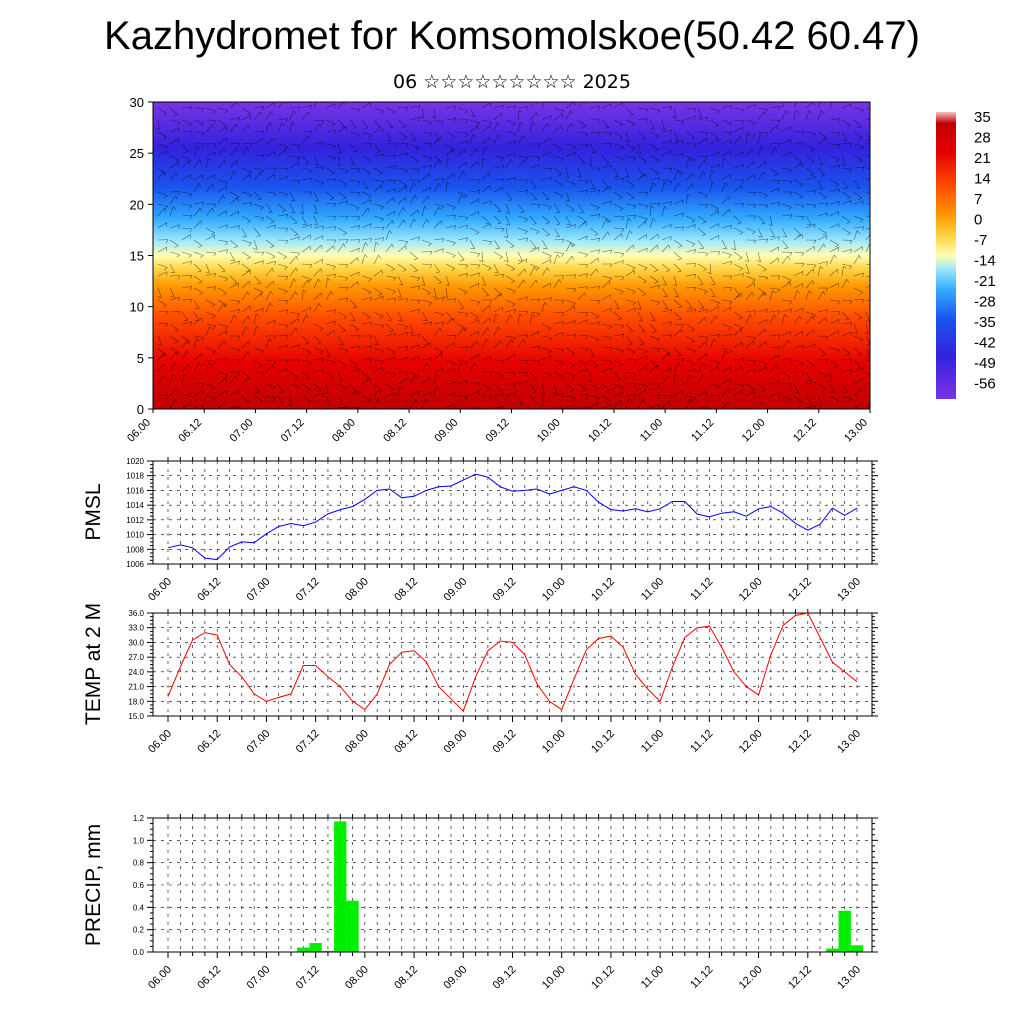  Describe the element at coordinates (259, 742) in the screenshot. I see `x-tick-label: 07.00` at that location.